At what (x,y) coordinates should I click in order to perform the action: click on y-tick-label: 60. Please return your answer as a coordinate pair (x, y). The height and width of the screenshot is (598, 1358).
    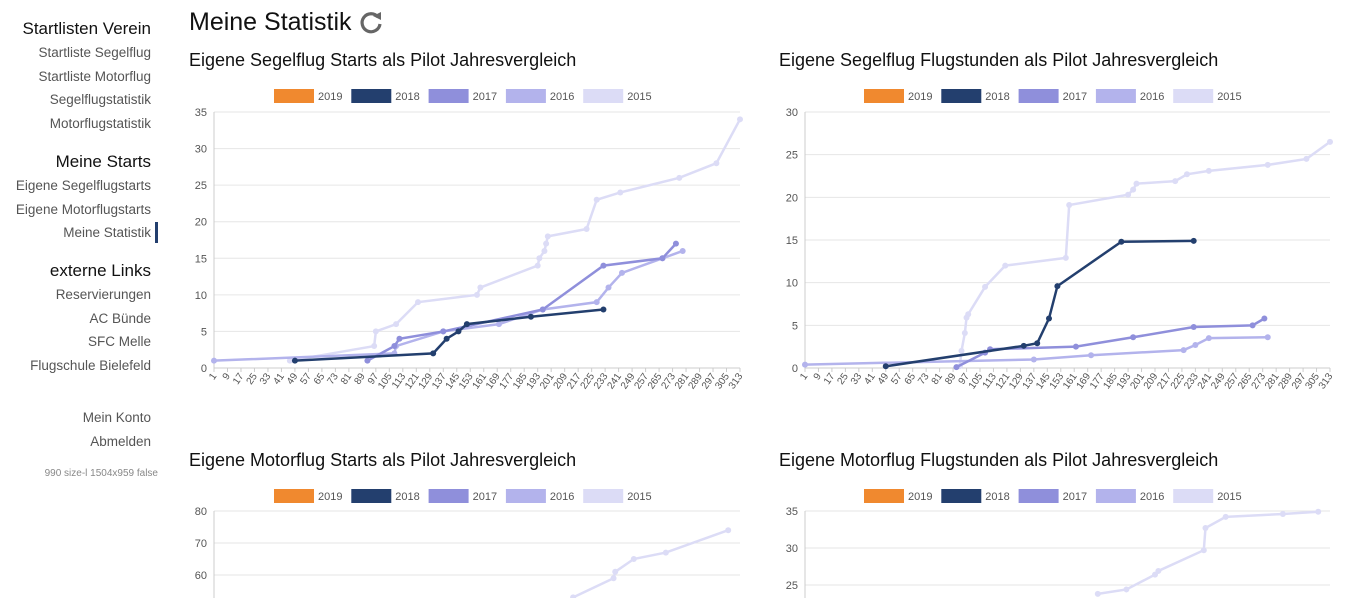
    Looking at the image, I should click on (201, 576).